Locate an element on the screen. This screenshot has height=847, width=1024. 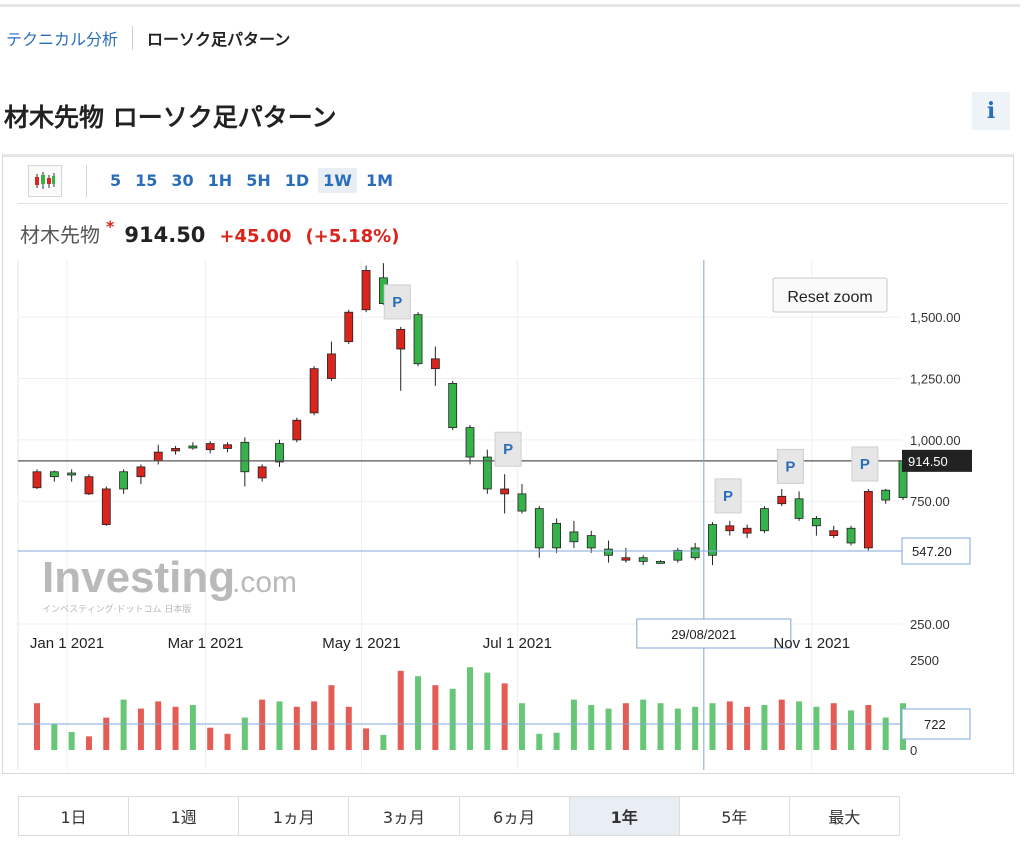
x-tick-label: May 1 2021 is located at coordinates (361, 643).